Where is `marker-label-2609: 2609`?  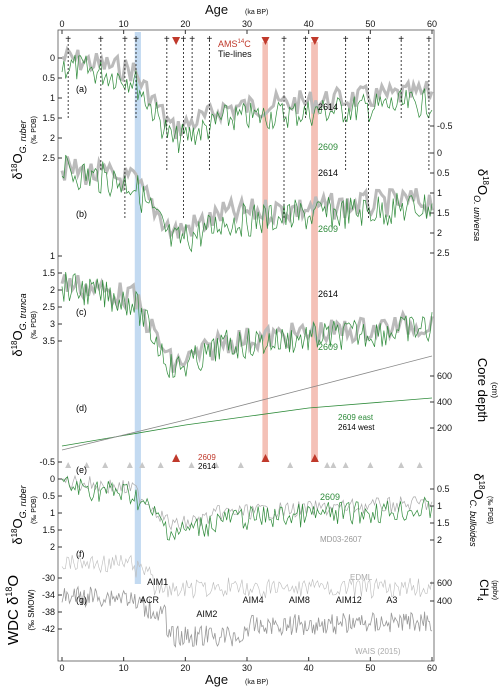
marker-label-2609: 2609 is located at coordinates (207, 457).